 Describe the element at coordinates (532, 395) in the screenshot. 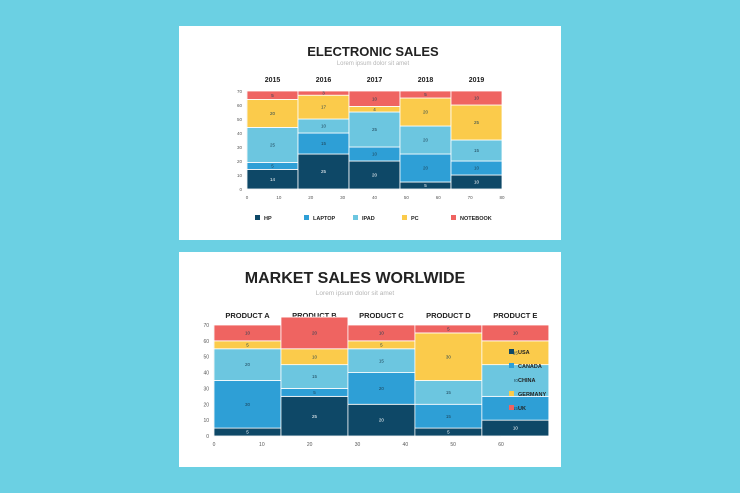

I see `legend-label: GERMANY` at that location.